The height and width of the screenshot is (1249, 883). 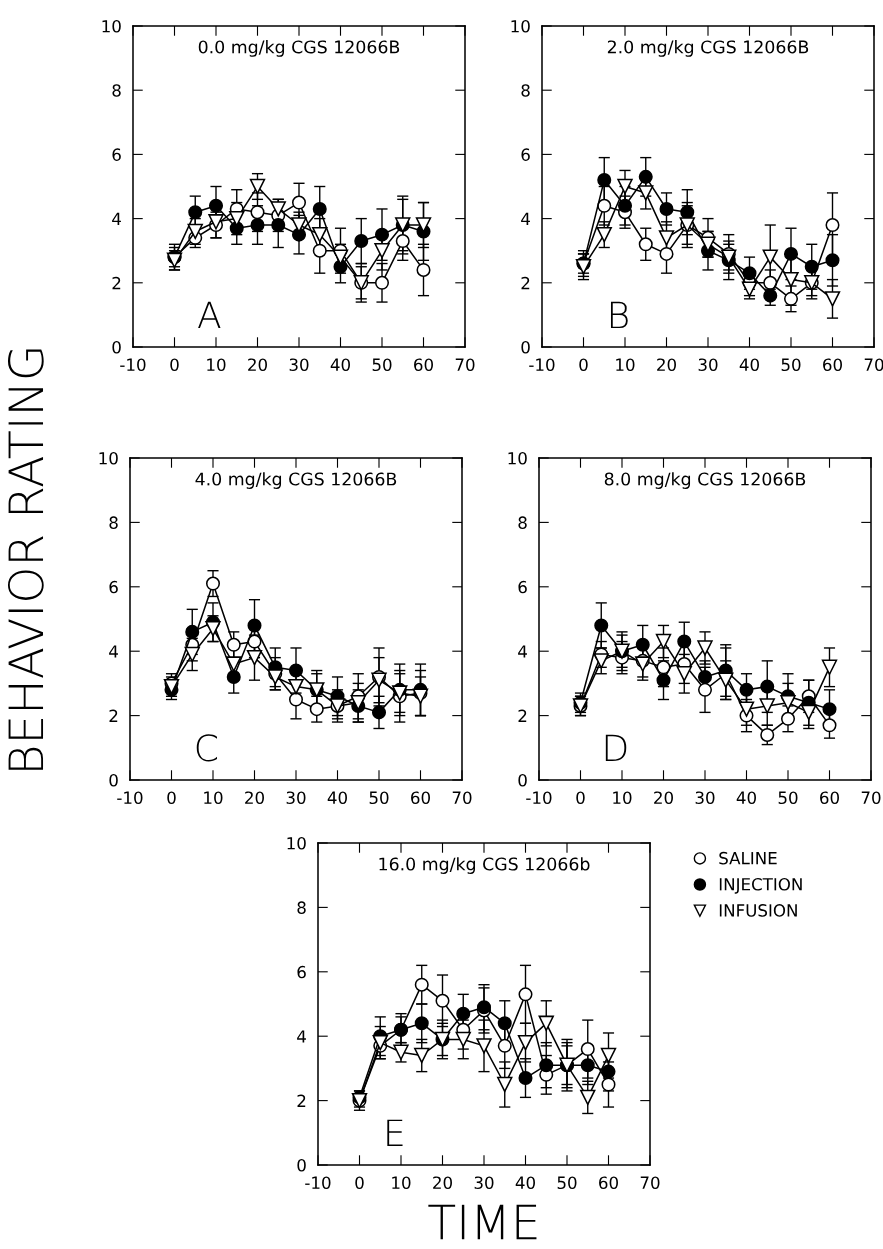 I want to click on legend-label: INJECTION, so click(x=760, y=885).